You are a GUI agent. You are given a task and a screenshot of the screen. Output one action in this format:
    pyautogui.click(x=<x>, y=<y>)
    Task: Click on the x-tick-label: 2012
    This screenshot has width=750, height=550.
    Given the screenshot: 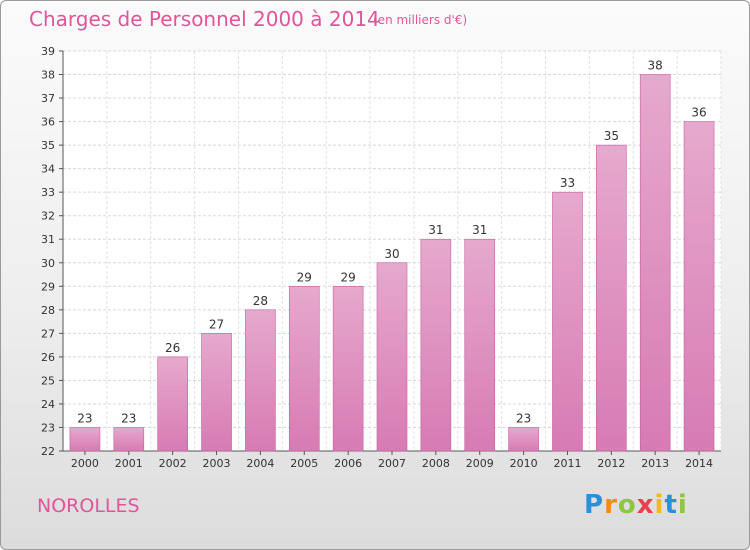 What is the action you would take?
    pyautogui.click(x=611, y=463)
    